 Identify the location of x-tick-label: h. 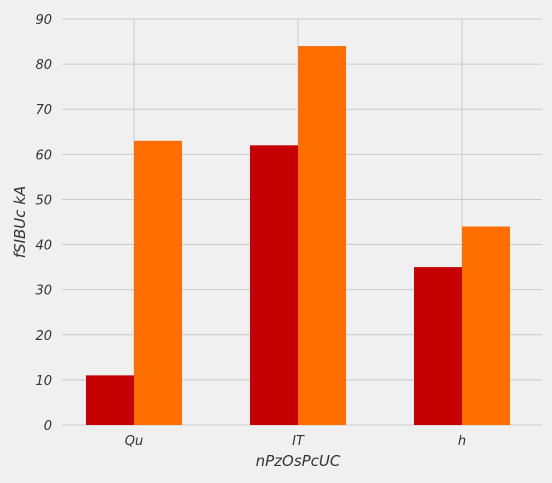
(462, 441).